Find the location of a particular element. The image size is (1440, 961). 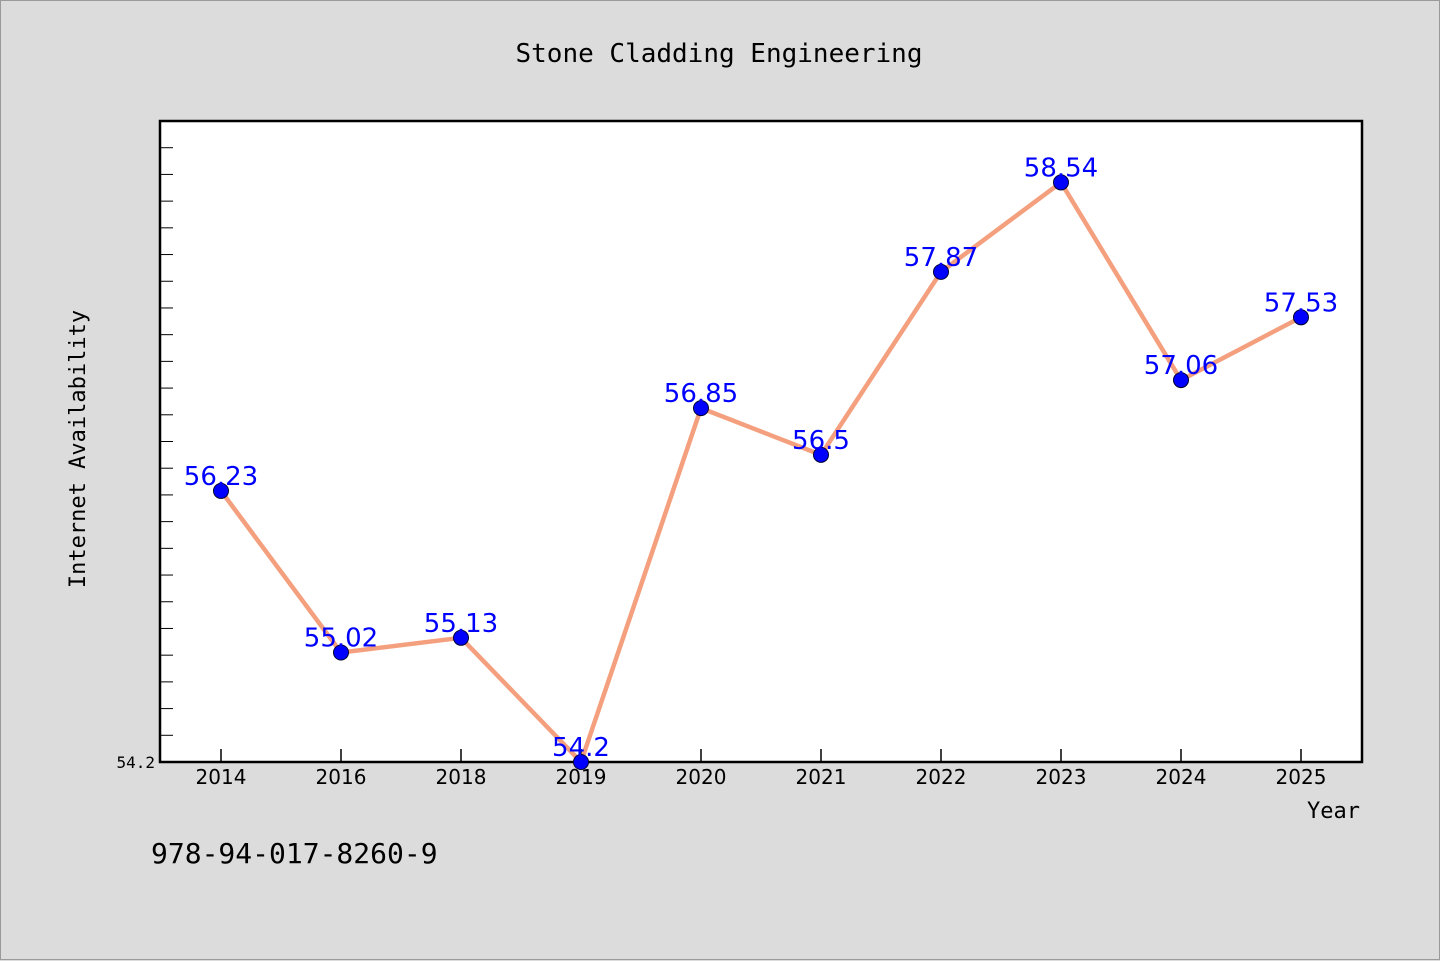

y-axis-label: Internet Availability is located at coordinates (78, 449).